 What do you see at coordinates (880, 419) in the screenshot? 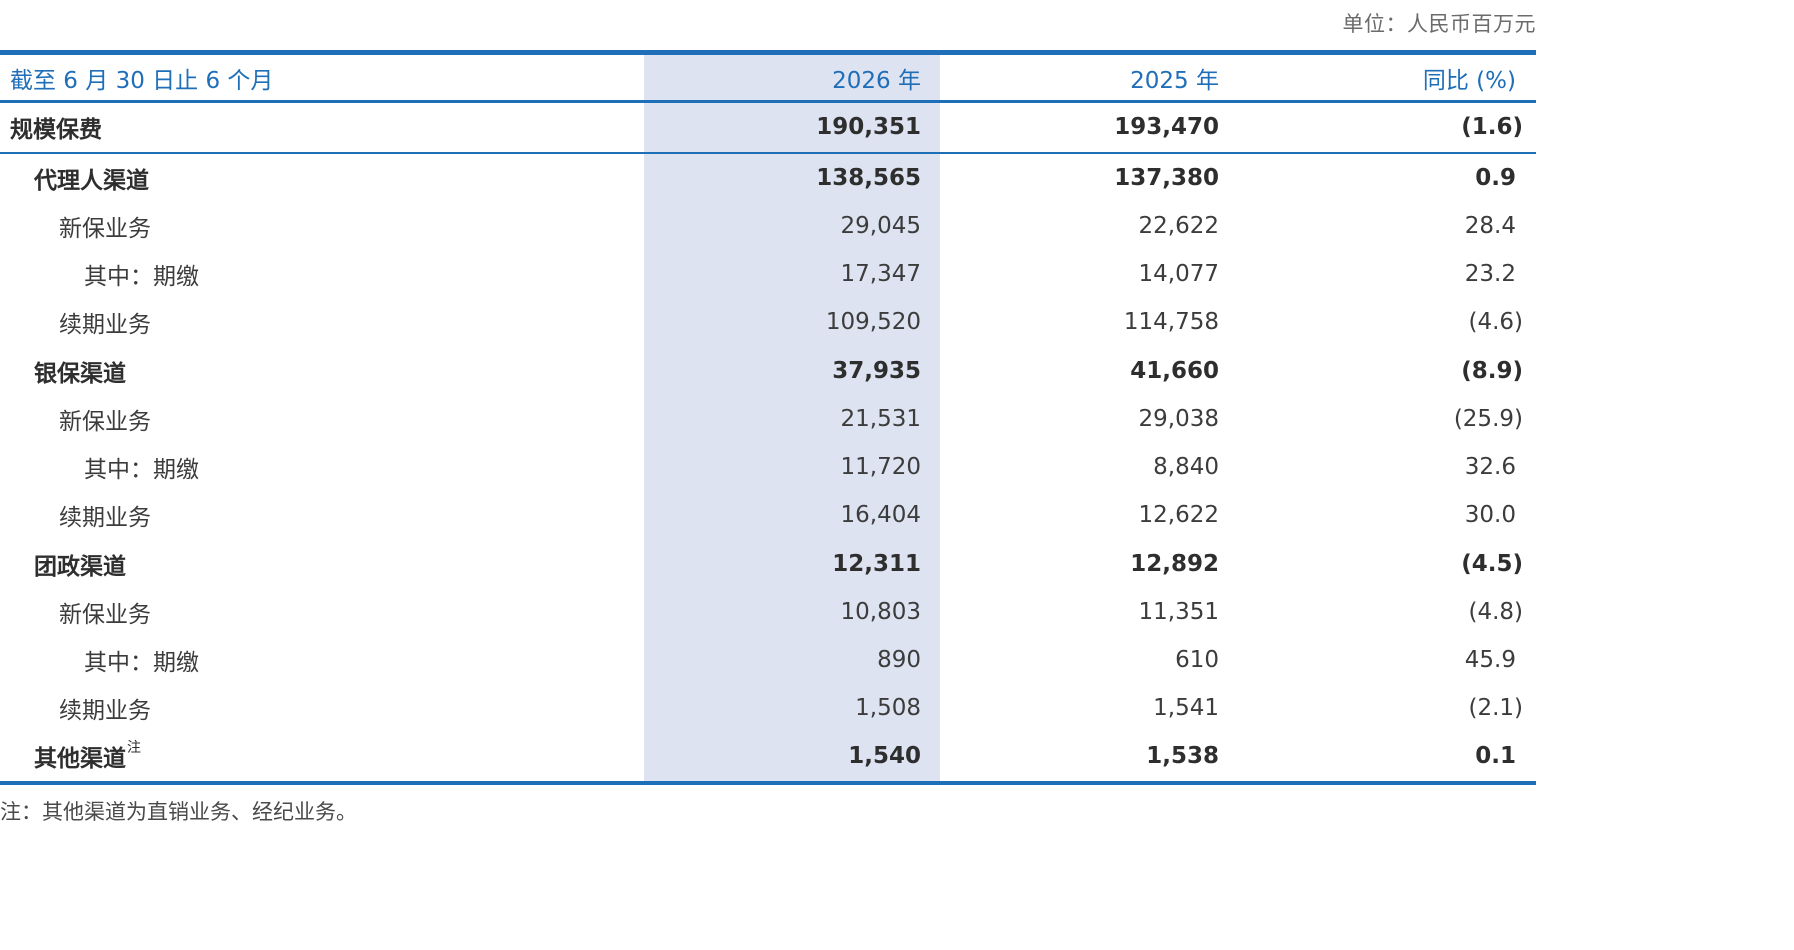
I see `cell-2026: 21,531` at bounding box center [880, 419].